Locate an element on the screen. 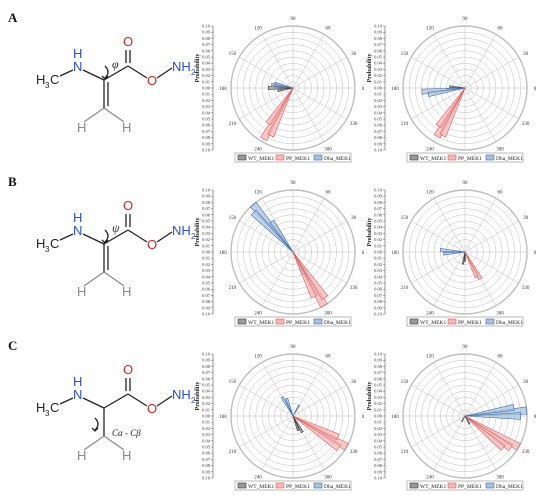  legend-label: Dha_MEK1 is located at coordinates (509, 323).